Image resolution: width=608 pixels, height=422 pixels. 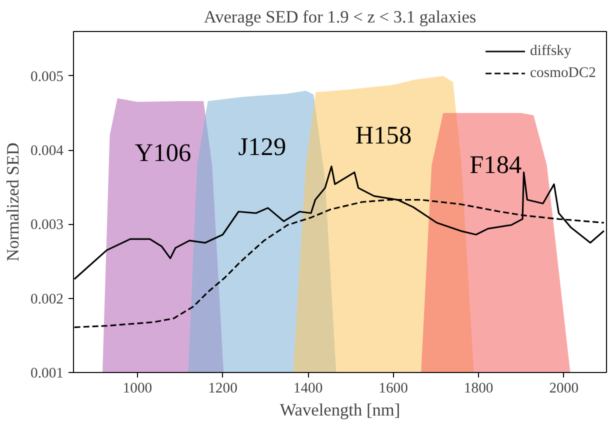 What do you see at coordinates (137, 388) in the screenshot?
I see `x-tick-label: 1000` at bounding box center [137, 388].